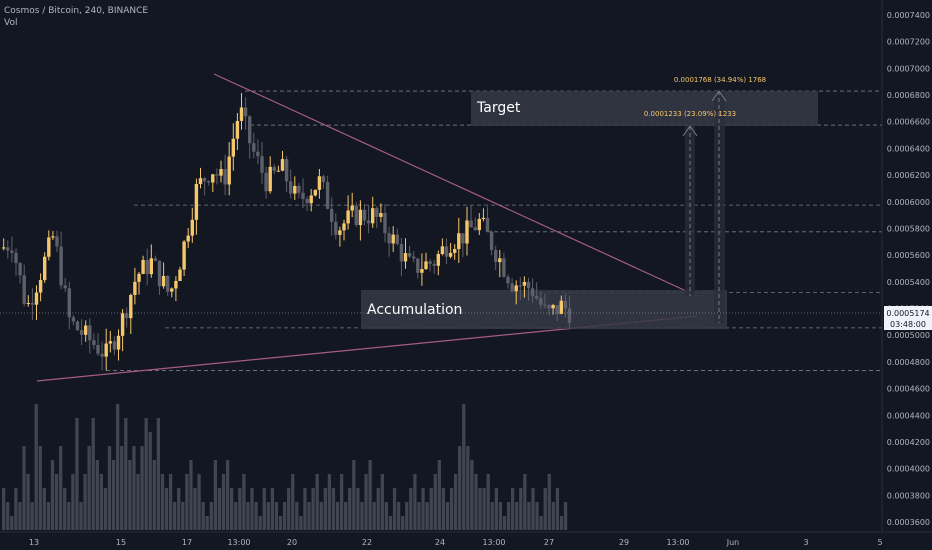 This screenshot has height=550, width=932. What do you see at coordinates (704, 206) in the screenshot?
I see `measure-arrows` at bounding box center [704, 206].